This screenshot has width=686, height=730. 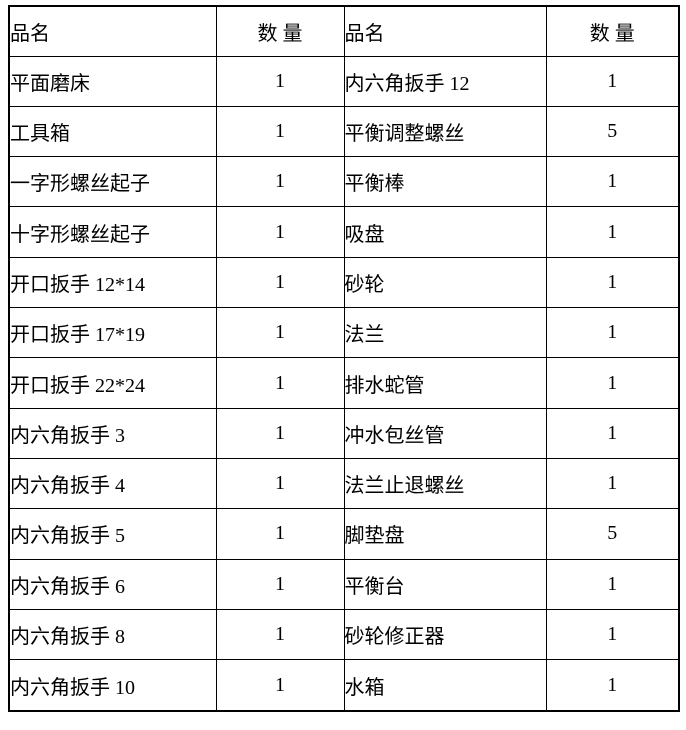 I want to click on table-row: 内六角扳手 4 1 法兰止退螺丝 1, so click(x=344, y=483).